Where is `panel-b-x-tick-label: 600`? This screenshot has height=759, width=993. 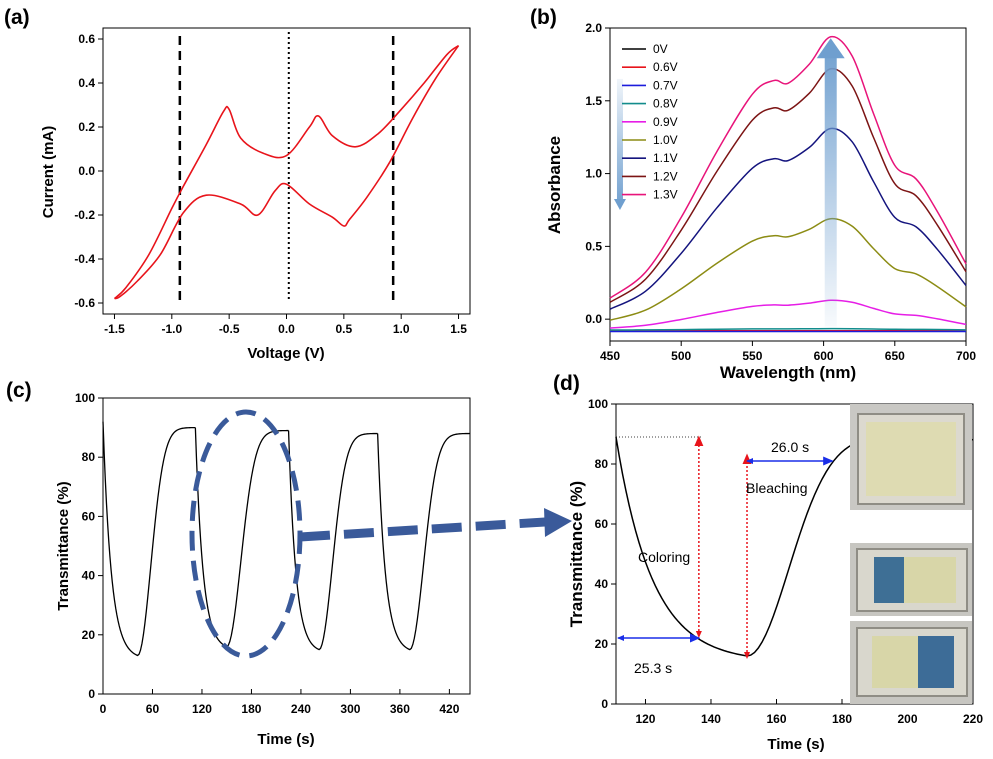
panel-b-x-tick-label: 600 is located at coordinates (824, 356).